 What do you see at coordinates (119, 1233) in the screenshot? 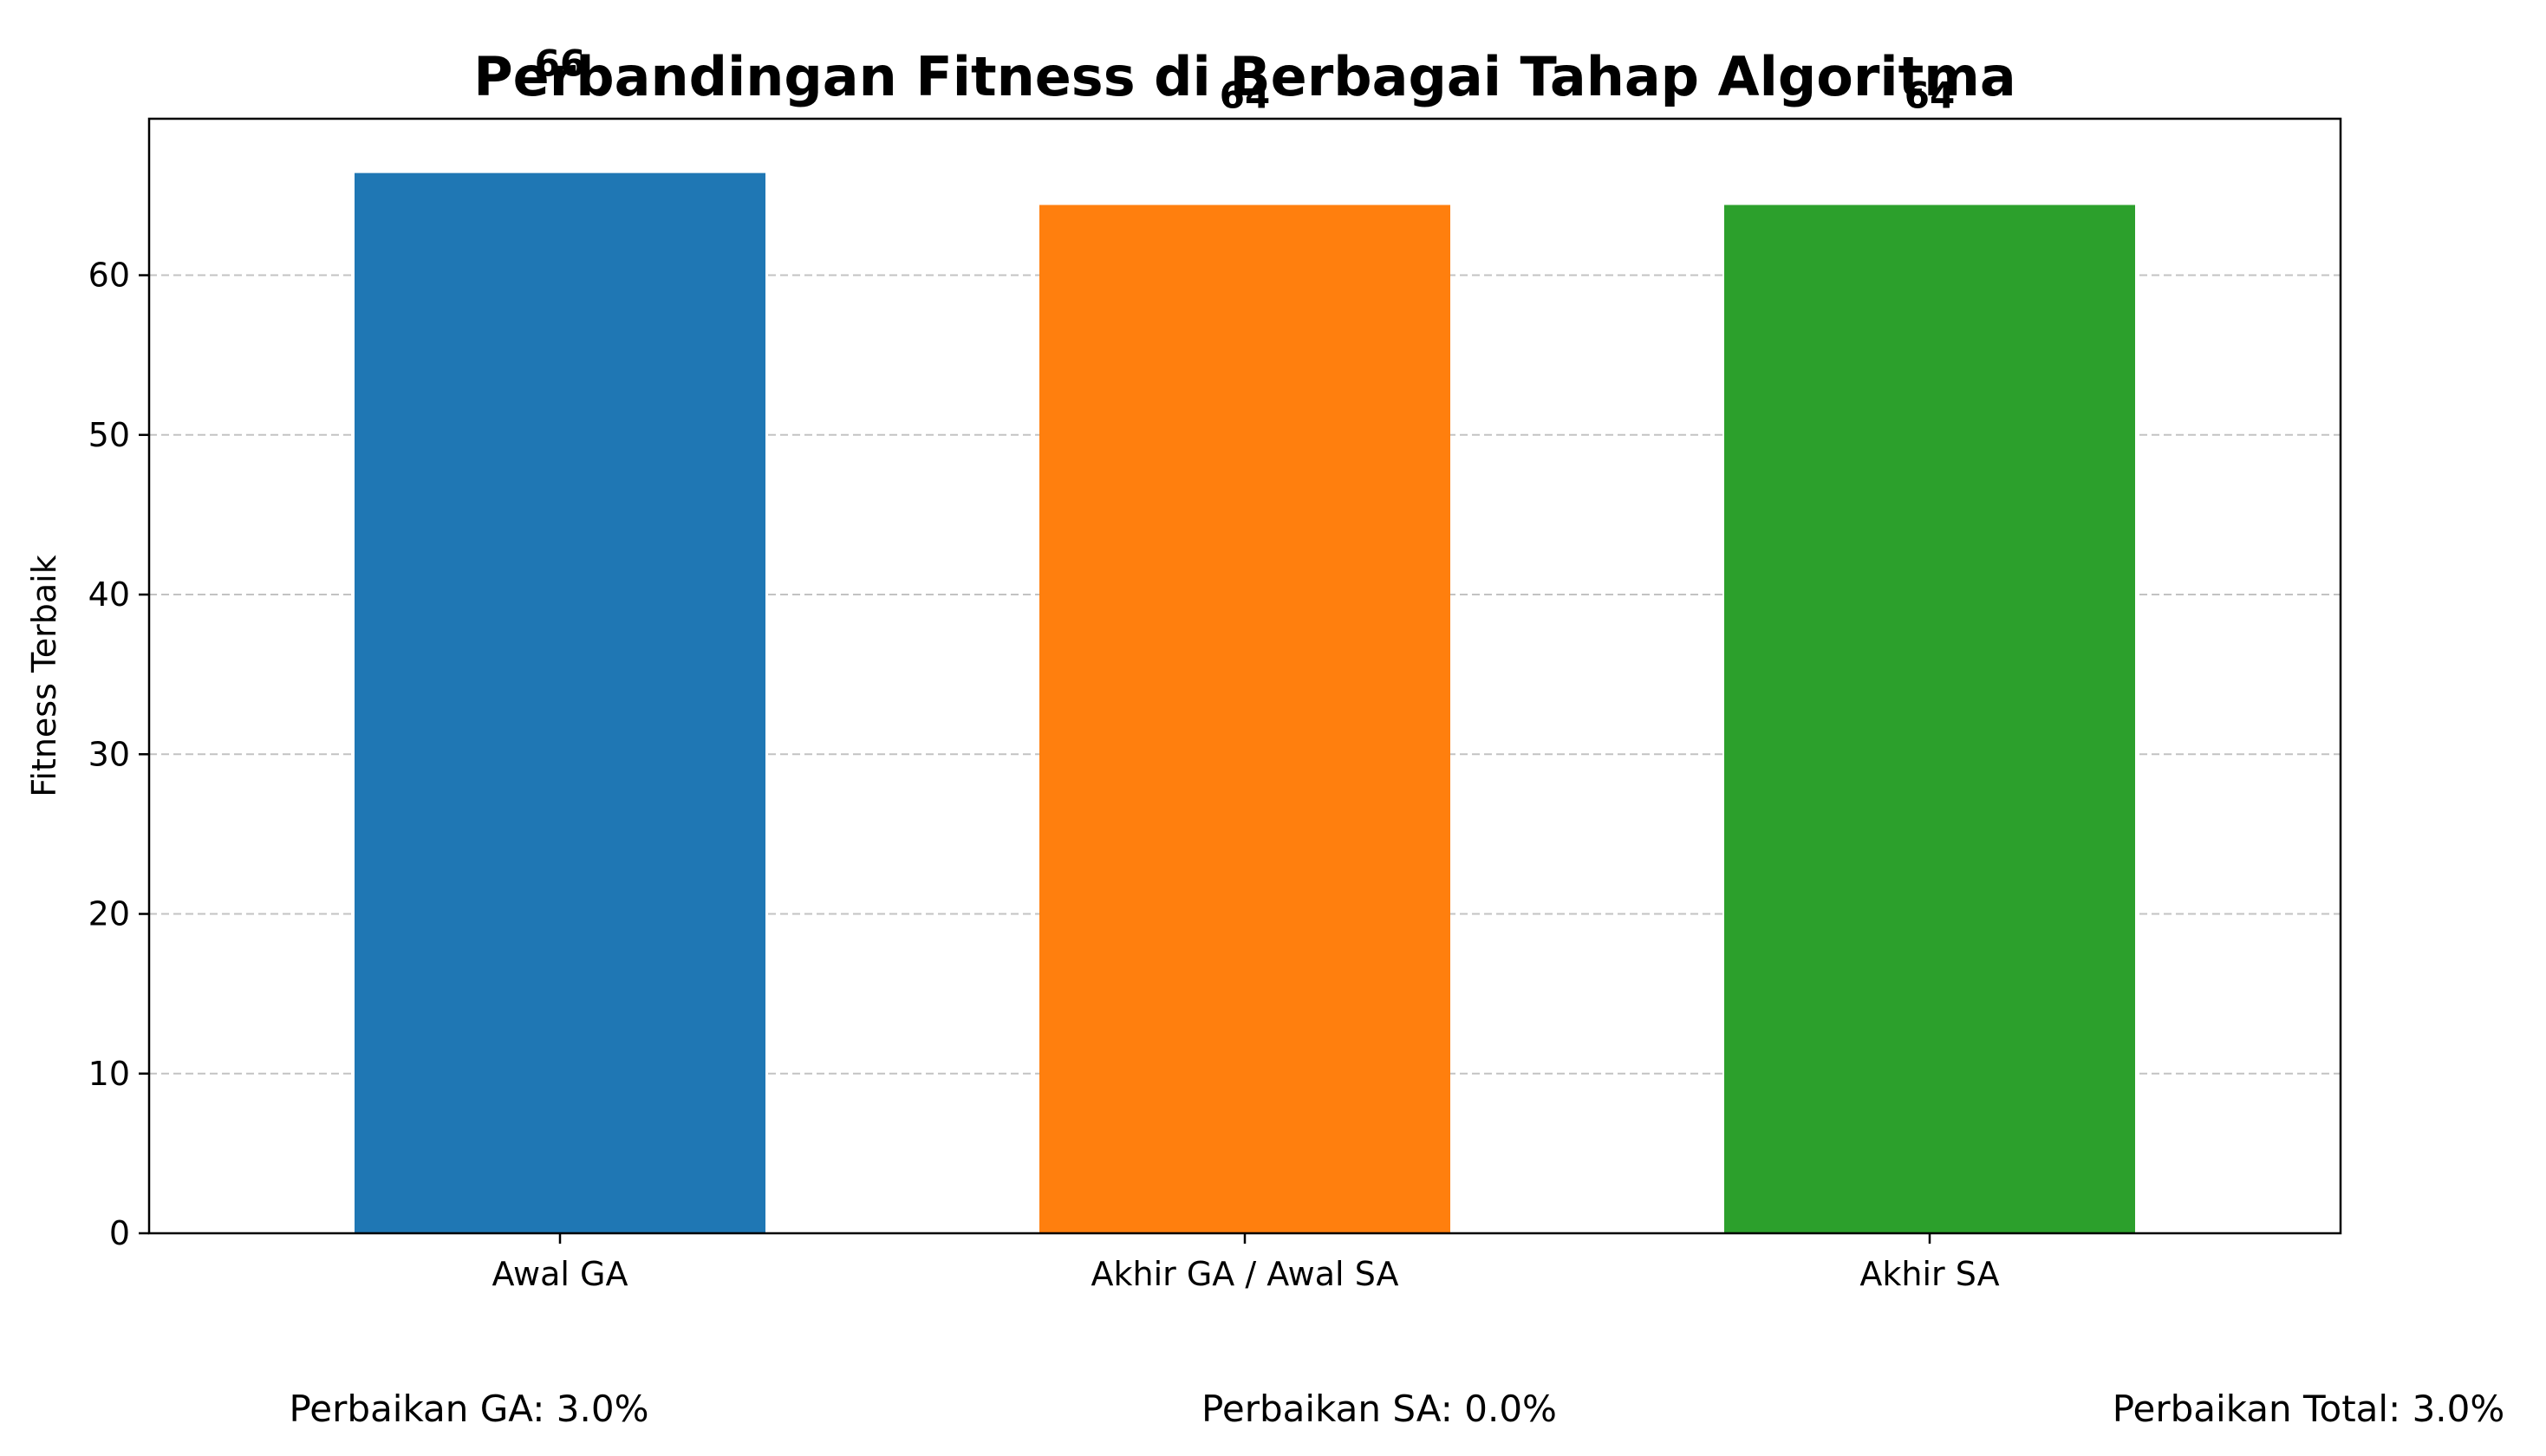
I see `y-tick-label-0: 0` at bounding box center [119, 1233].